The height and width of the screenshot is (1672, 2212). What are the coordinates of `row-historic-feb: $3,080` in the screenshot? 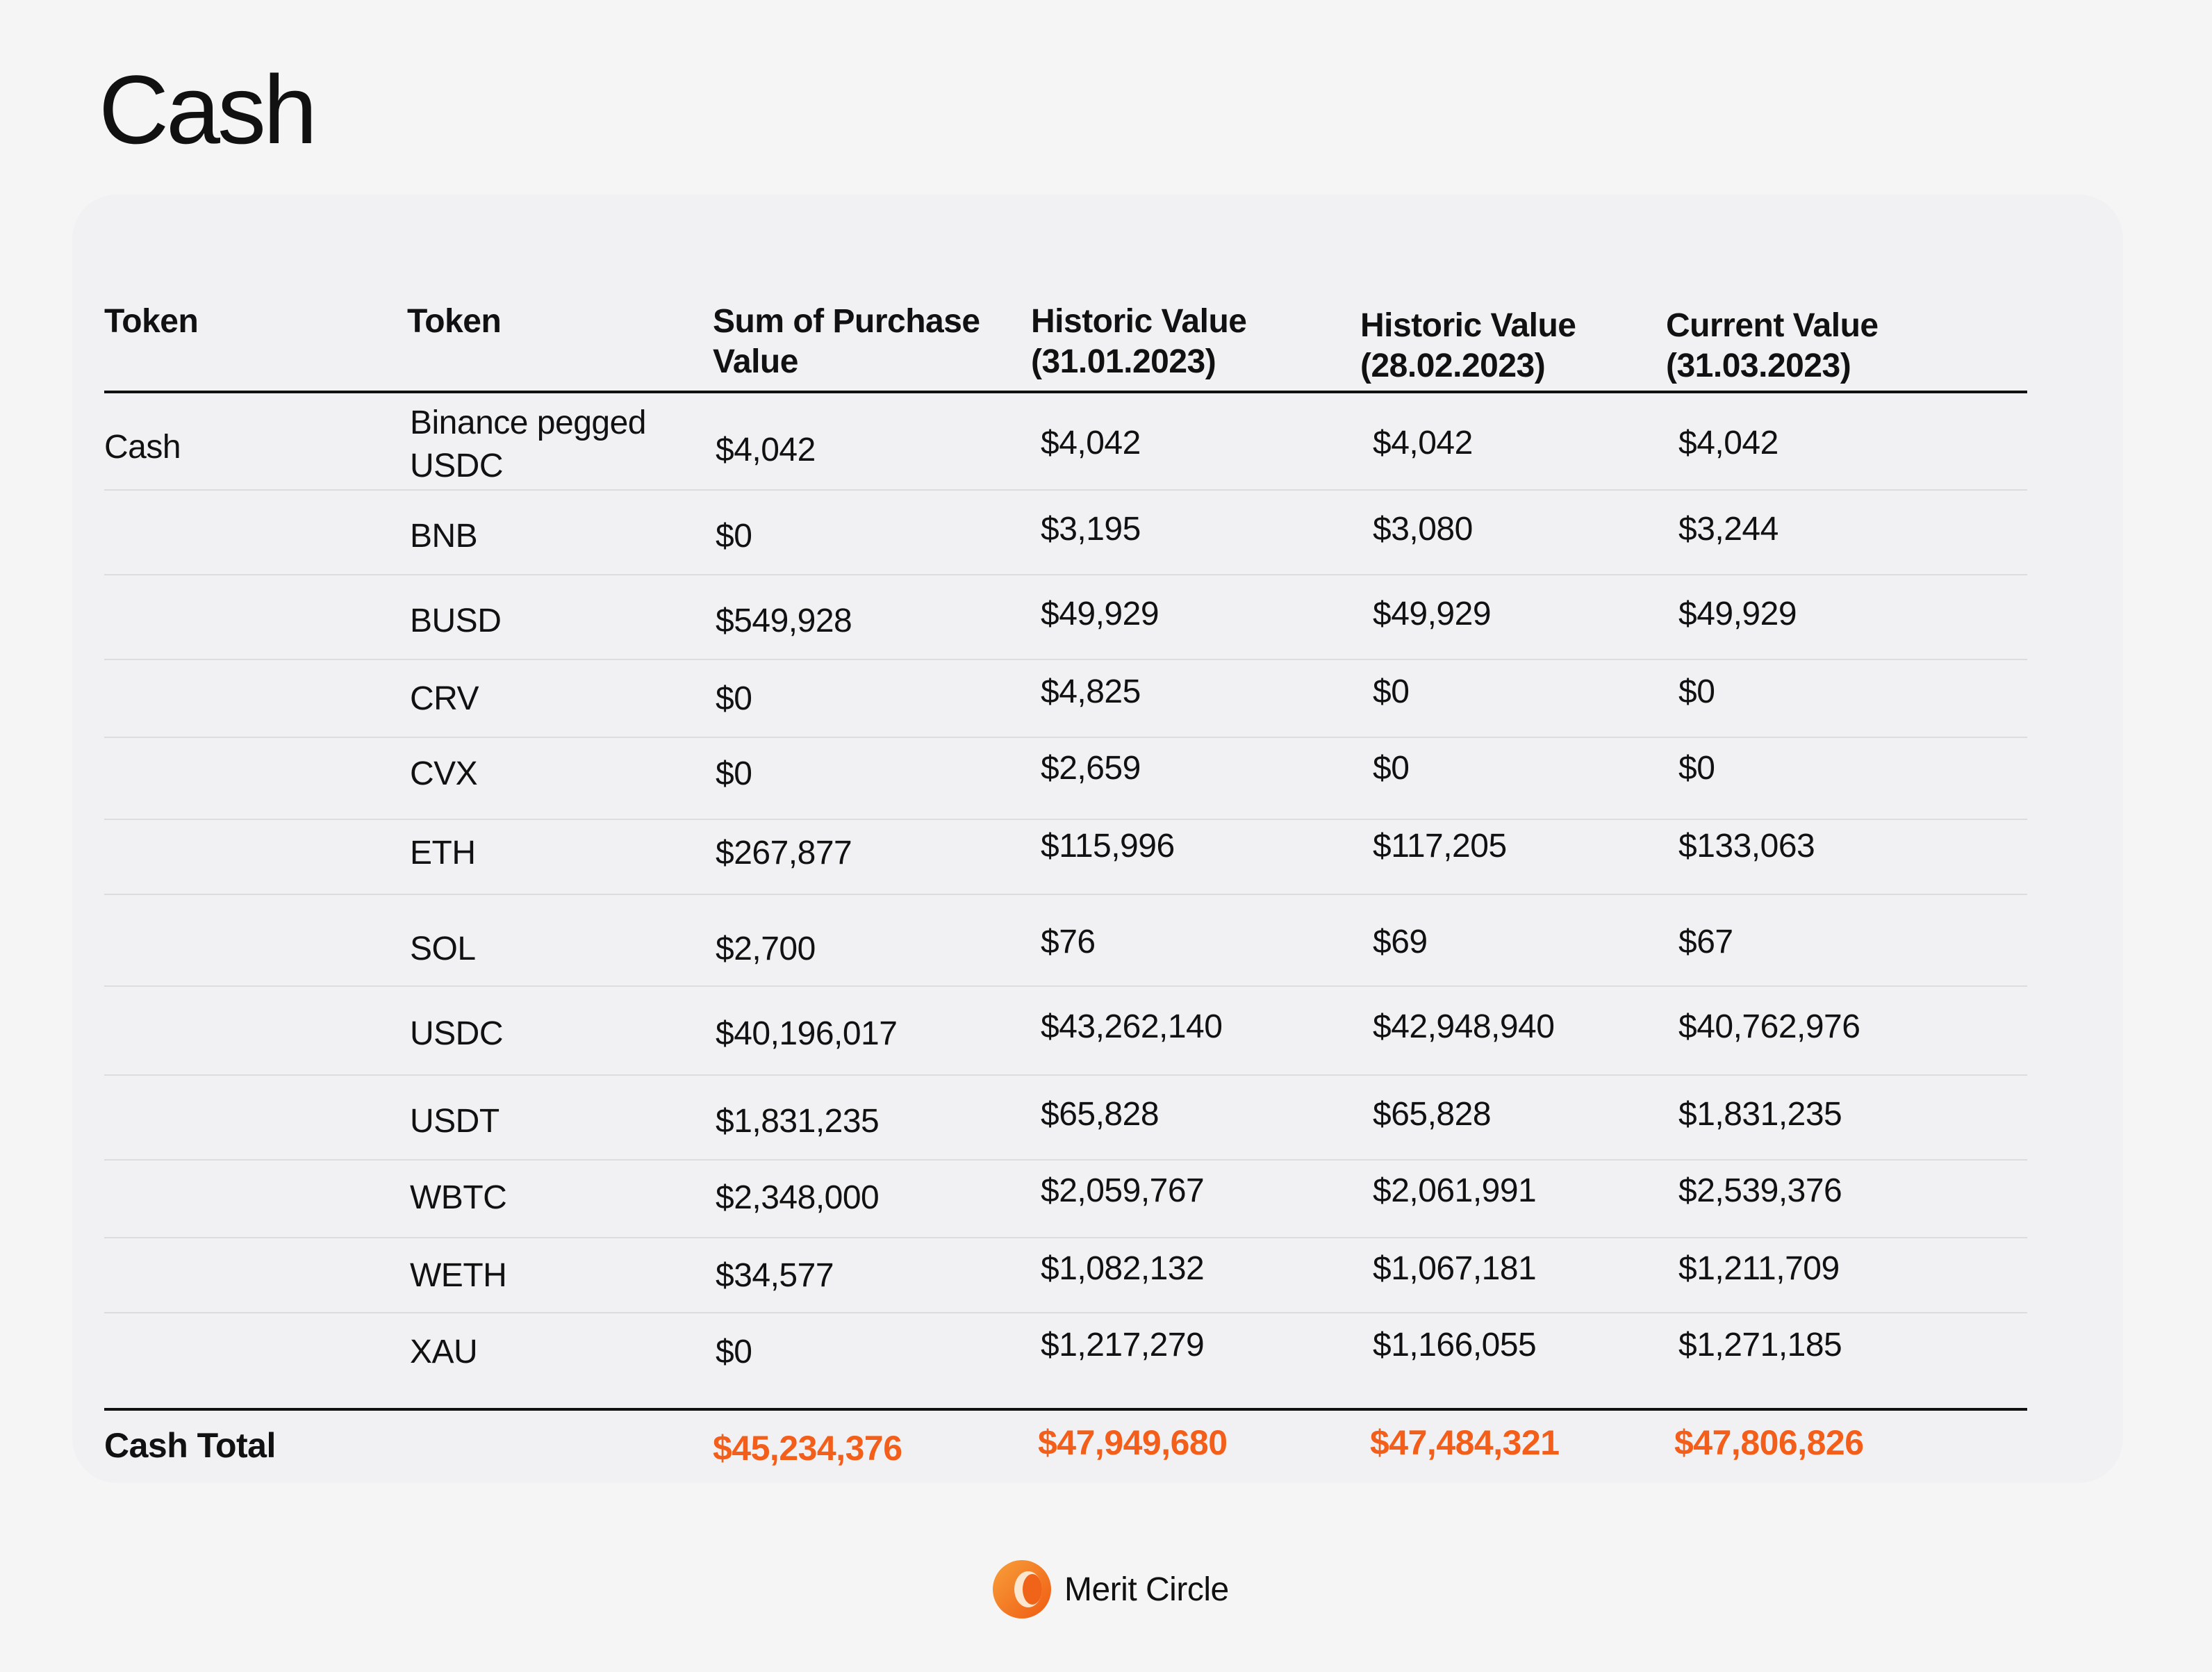 It's located at (1423, 529).